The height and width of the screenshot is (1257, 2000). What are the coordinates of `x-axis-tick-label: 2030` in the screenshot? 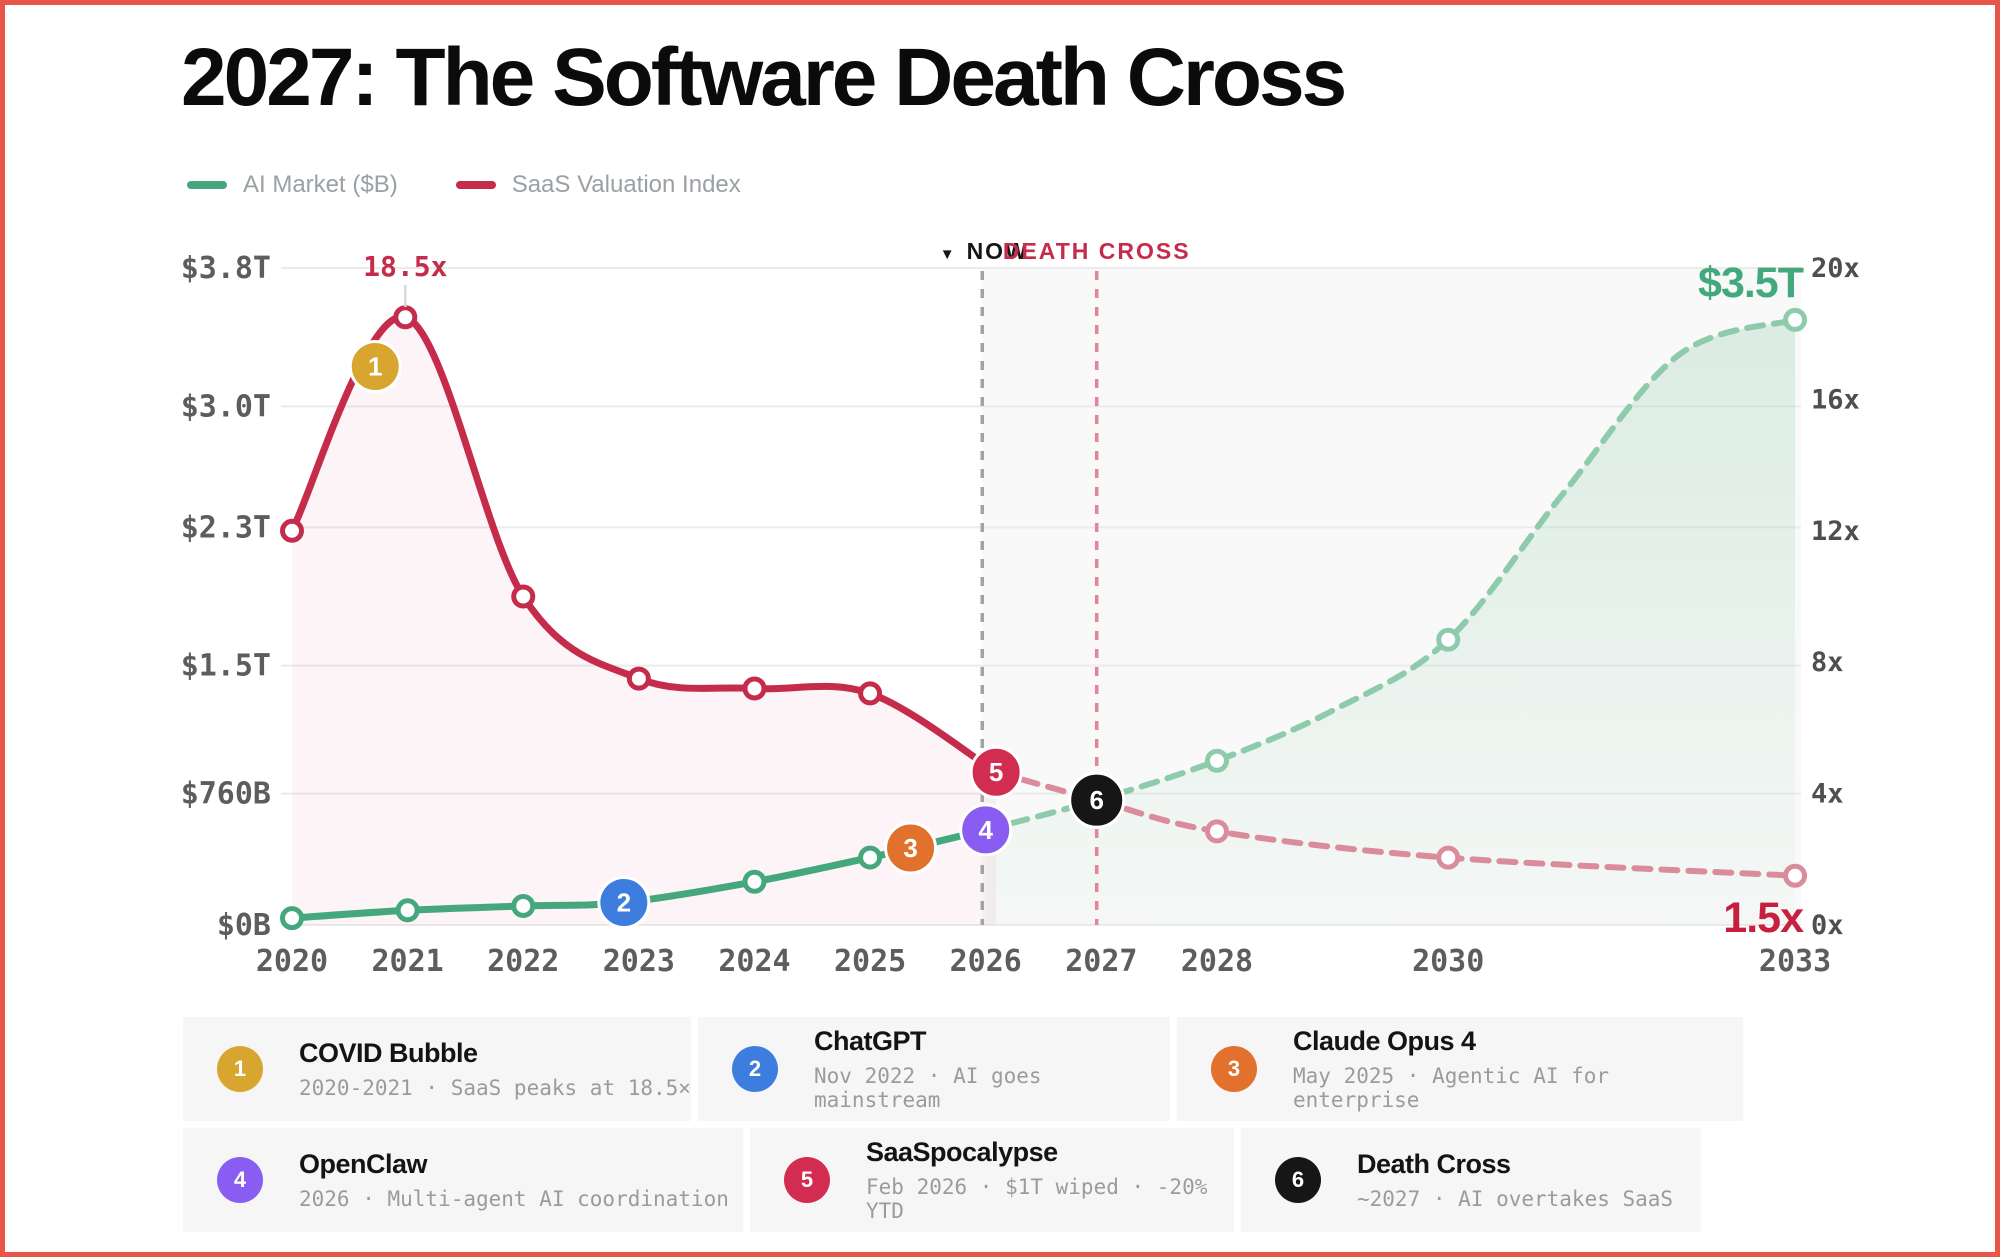 It's located at (1448, 961).